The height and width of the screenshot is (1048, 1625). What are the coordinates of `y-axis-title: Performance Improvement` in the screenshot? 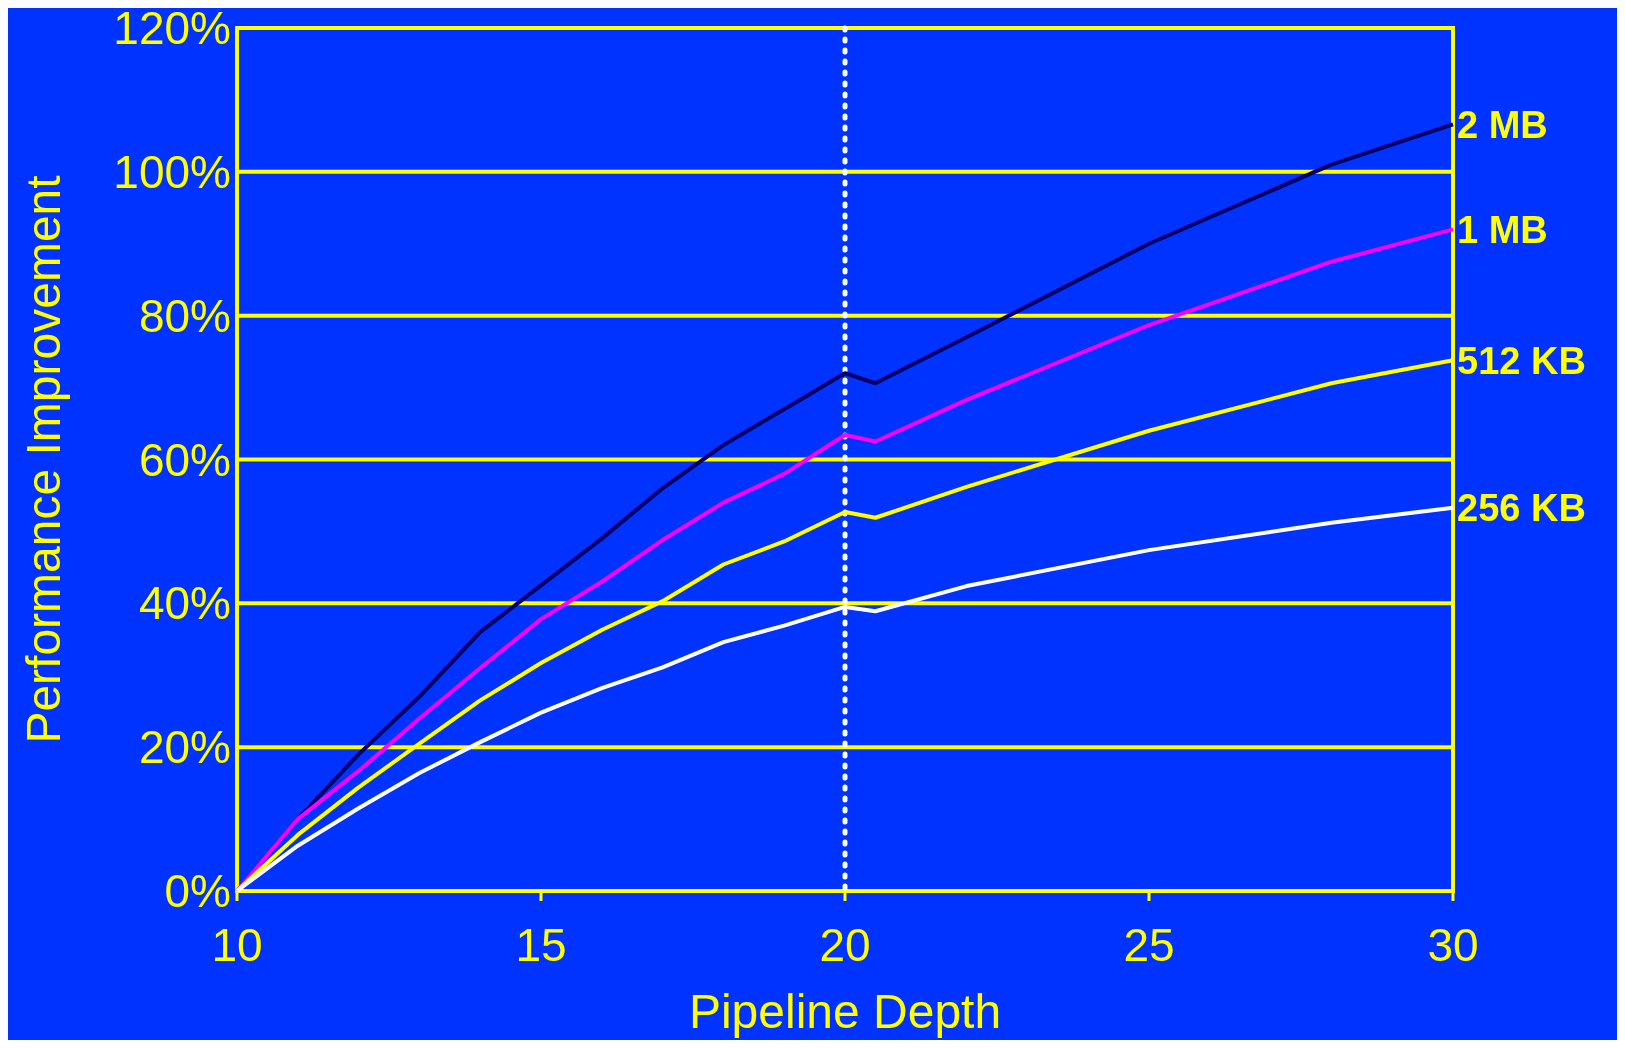 It's located at (43, 459).